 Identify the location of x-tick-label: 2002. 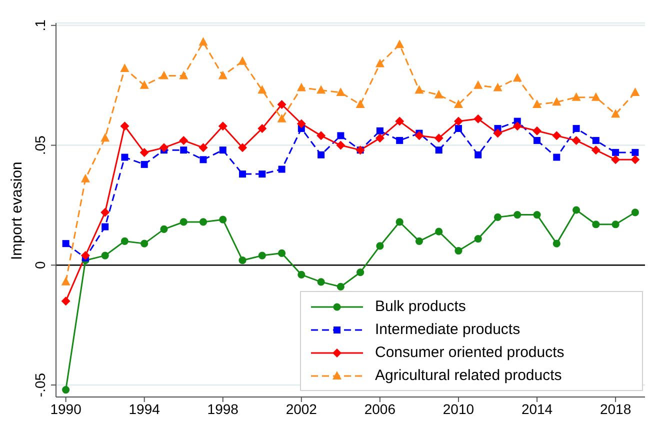
(302, 408).